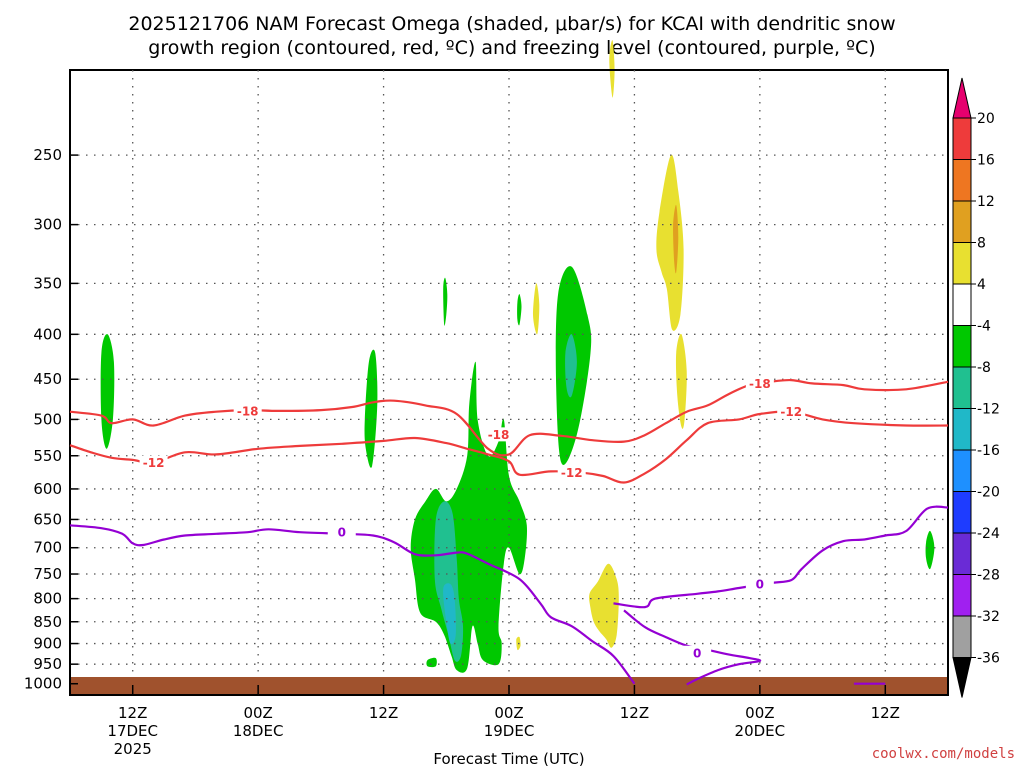 Image resolution: width=1024 pixels, height=768 pixels. I want to click on colorbar-label: -8, so click(984, 368).